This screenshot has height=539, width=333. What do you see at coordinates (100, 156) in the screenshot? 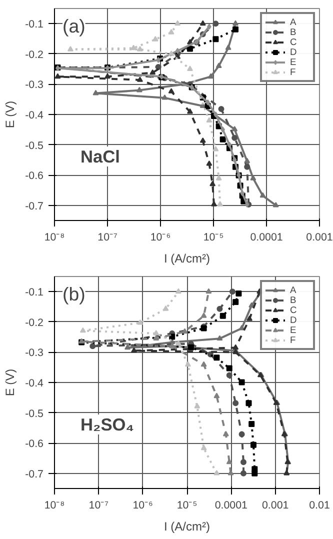
I see `annotation: NaCl` at bounding box center [100, 156].